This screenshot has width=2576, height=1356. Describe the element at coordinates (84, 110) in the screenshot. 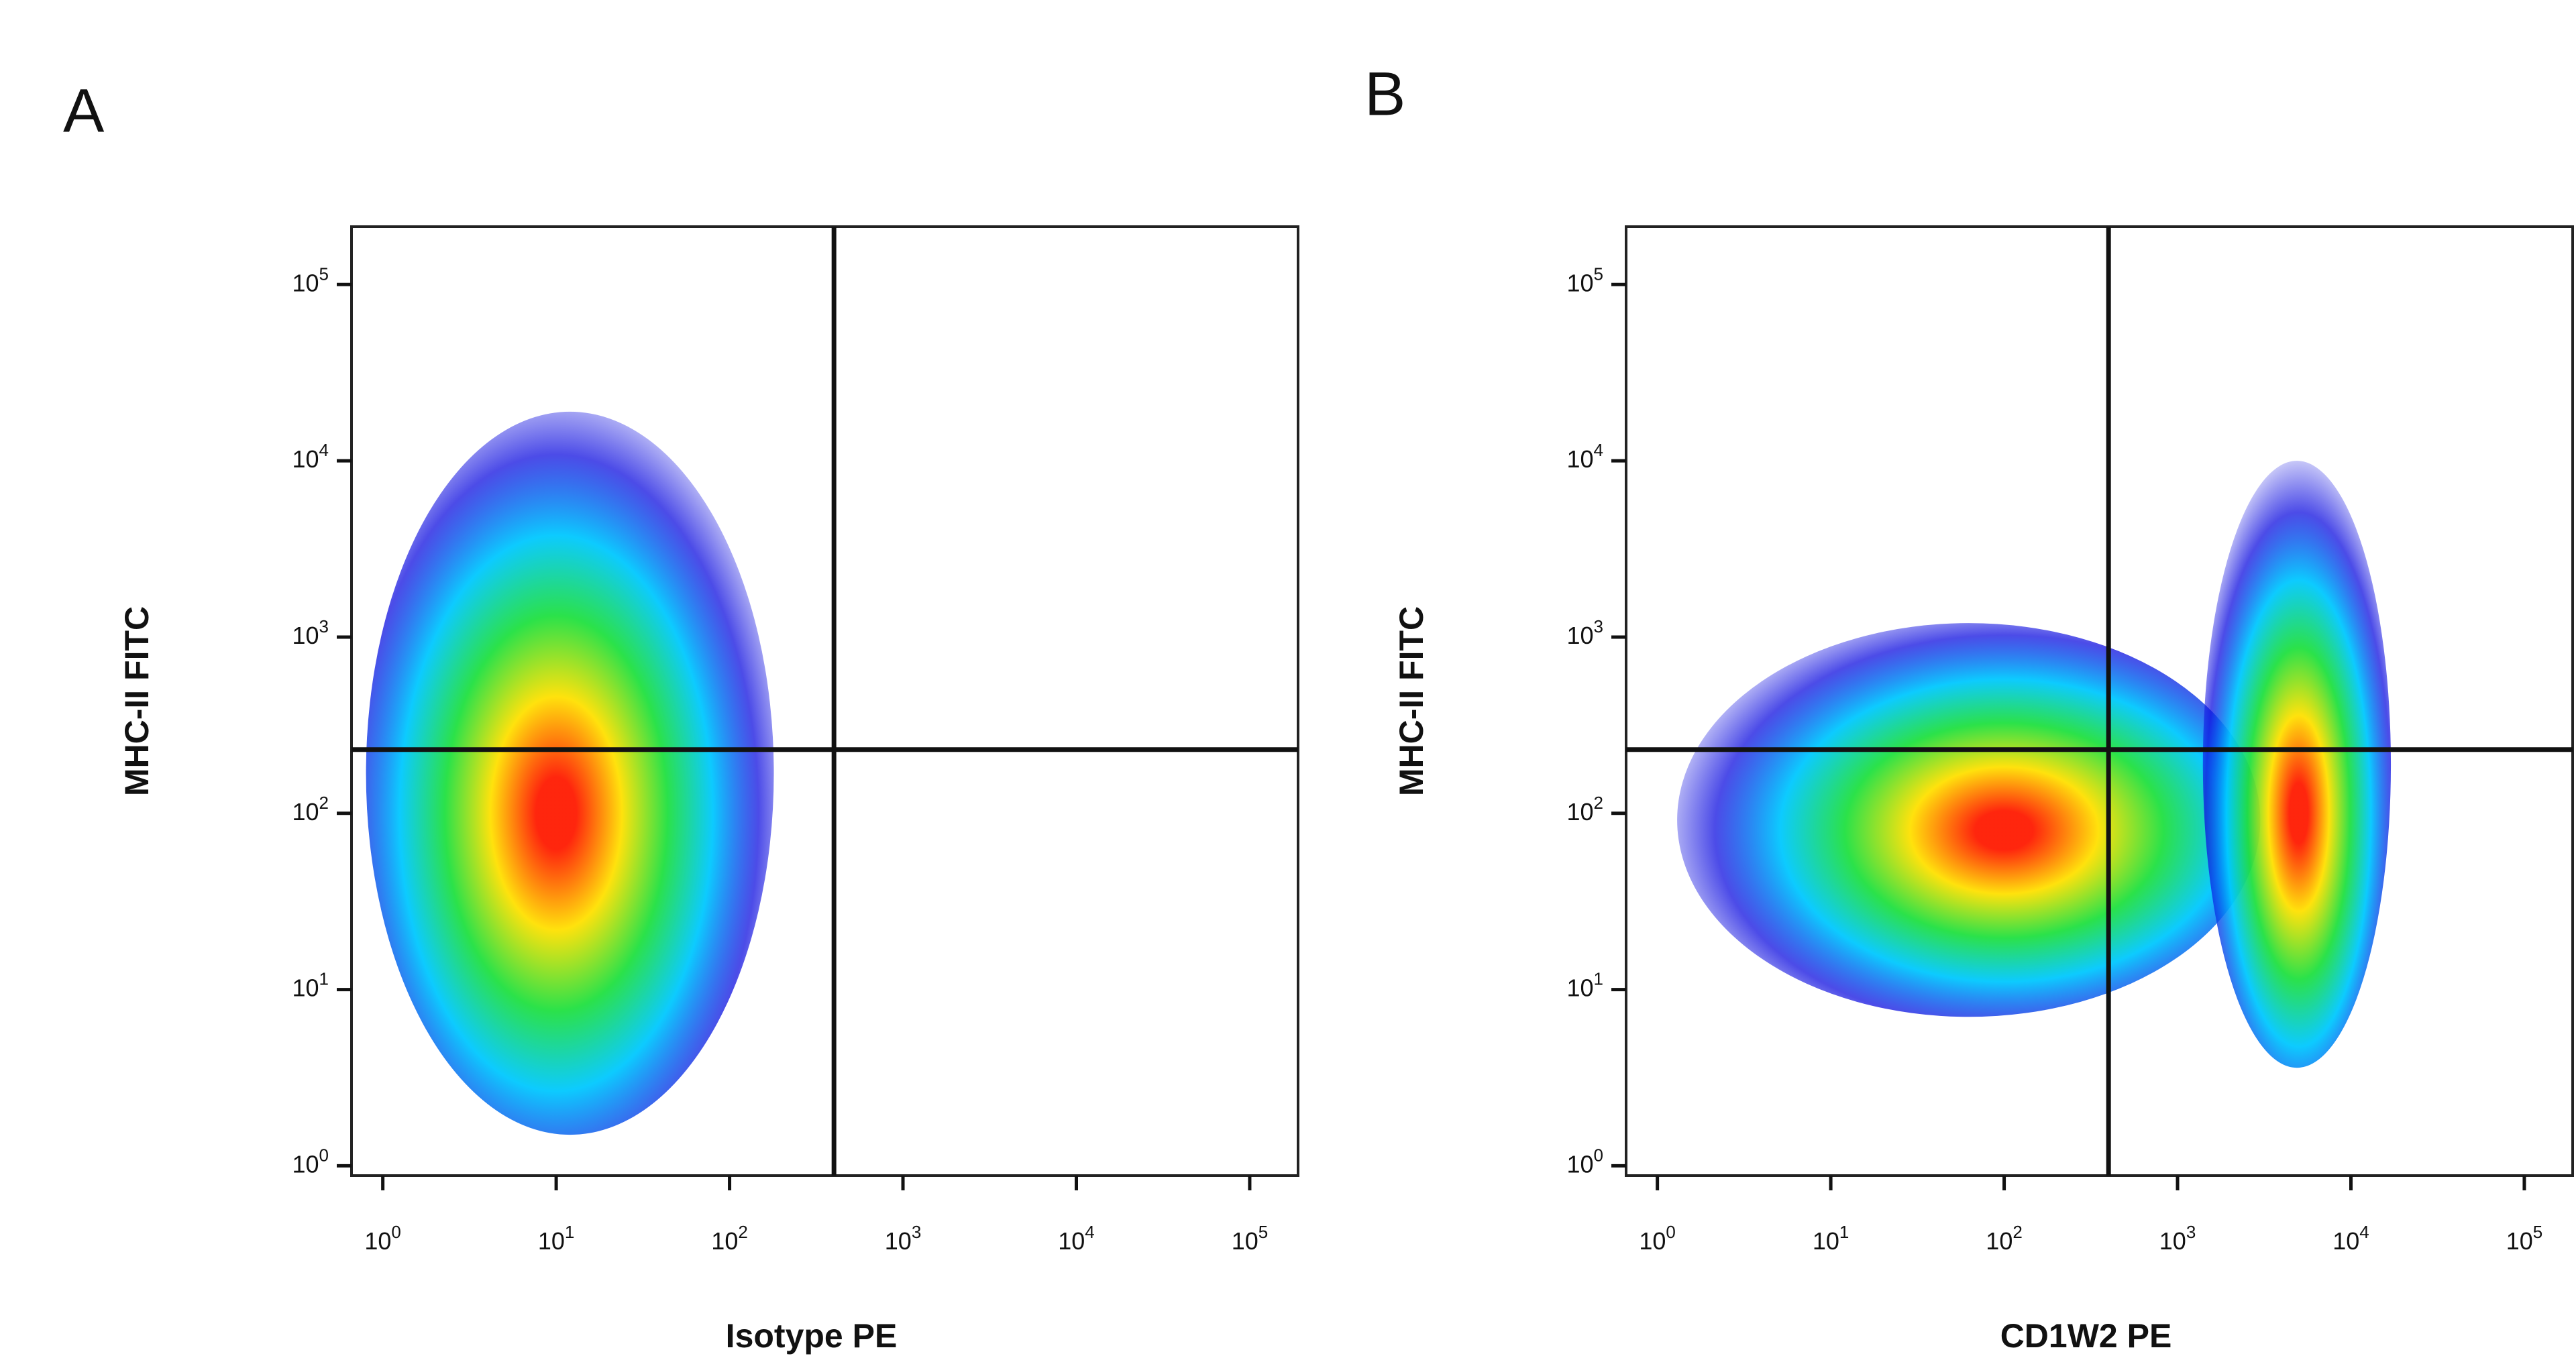

I see `panel-label: A` at that location.